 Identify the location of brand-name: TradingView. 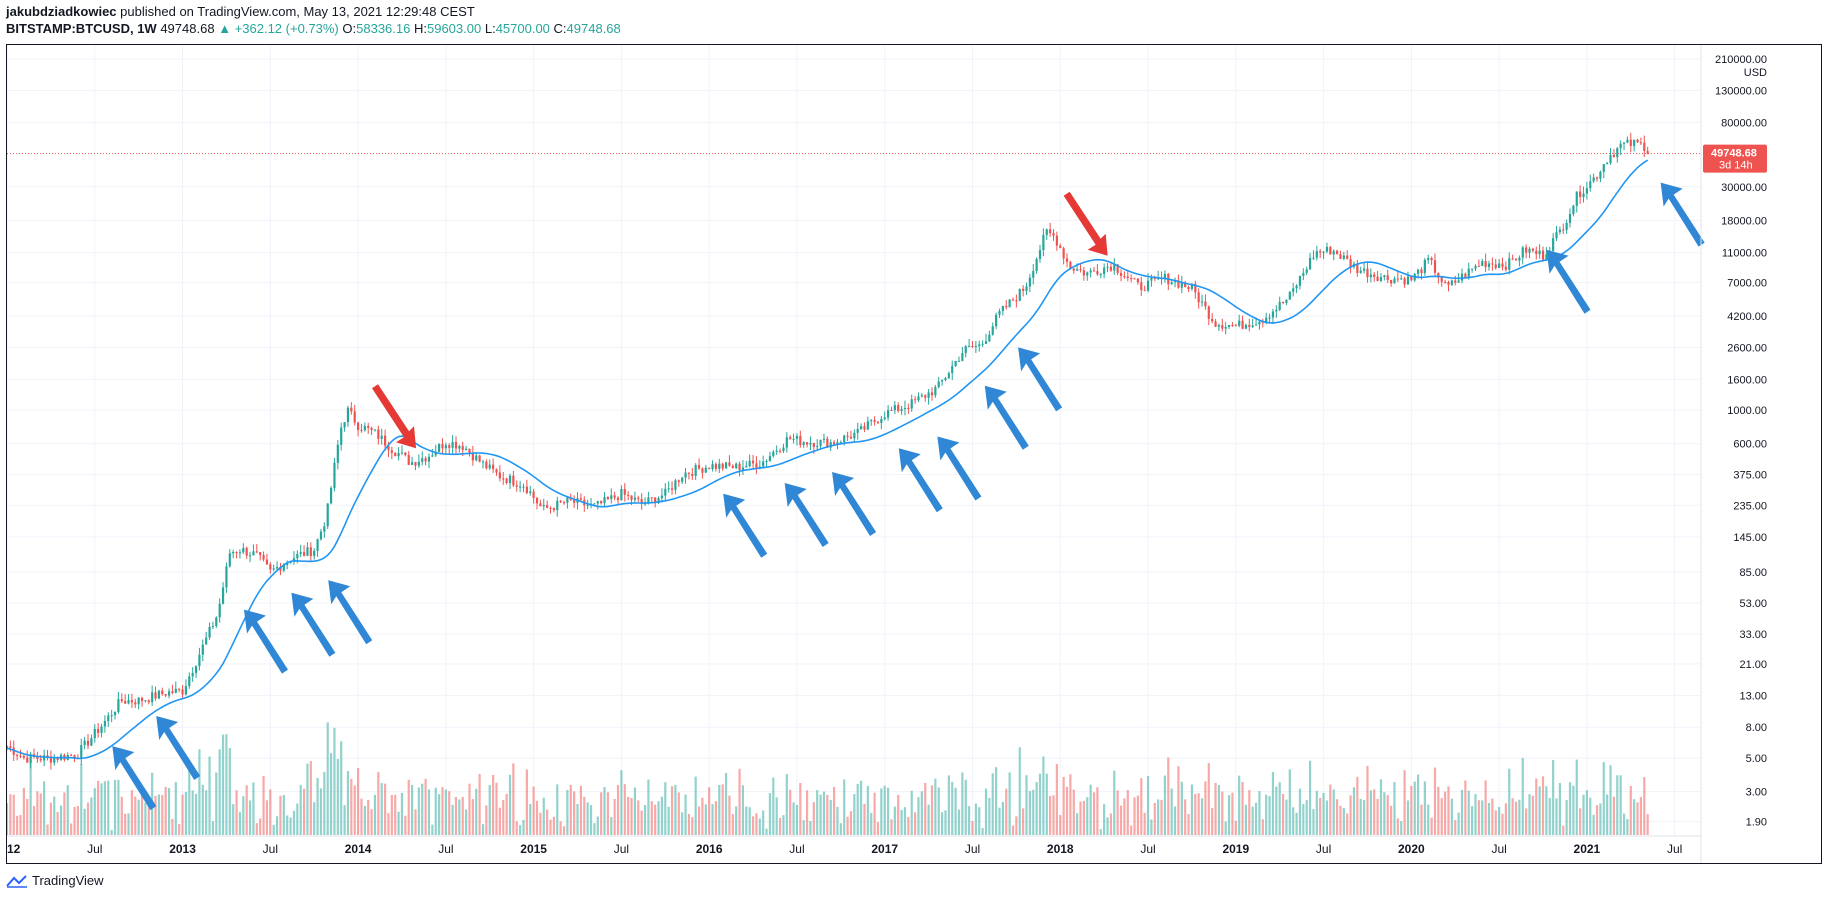
(68, 880).